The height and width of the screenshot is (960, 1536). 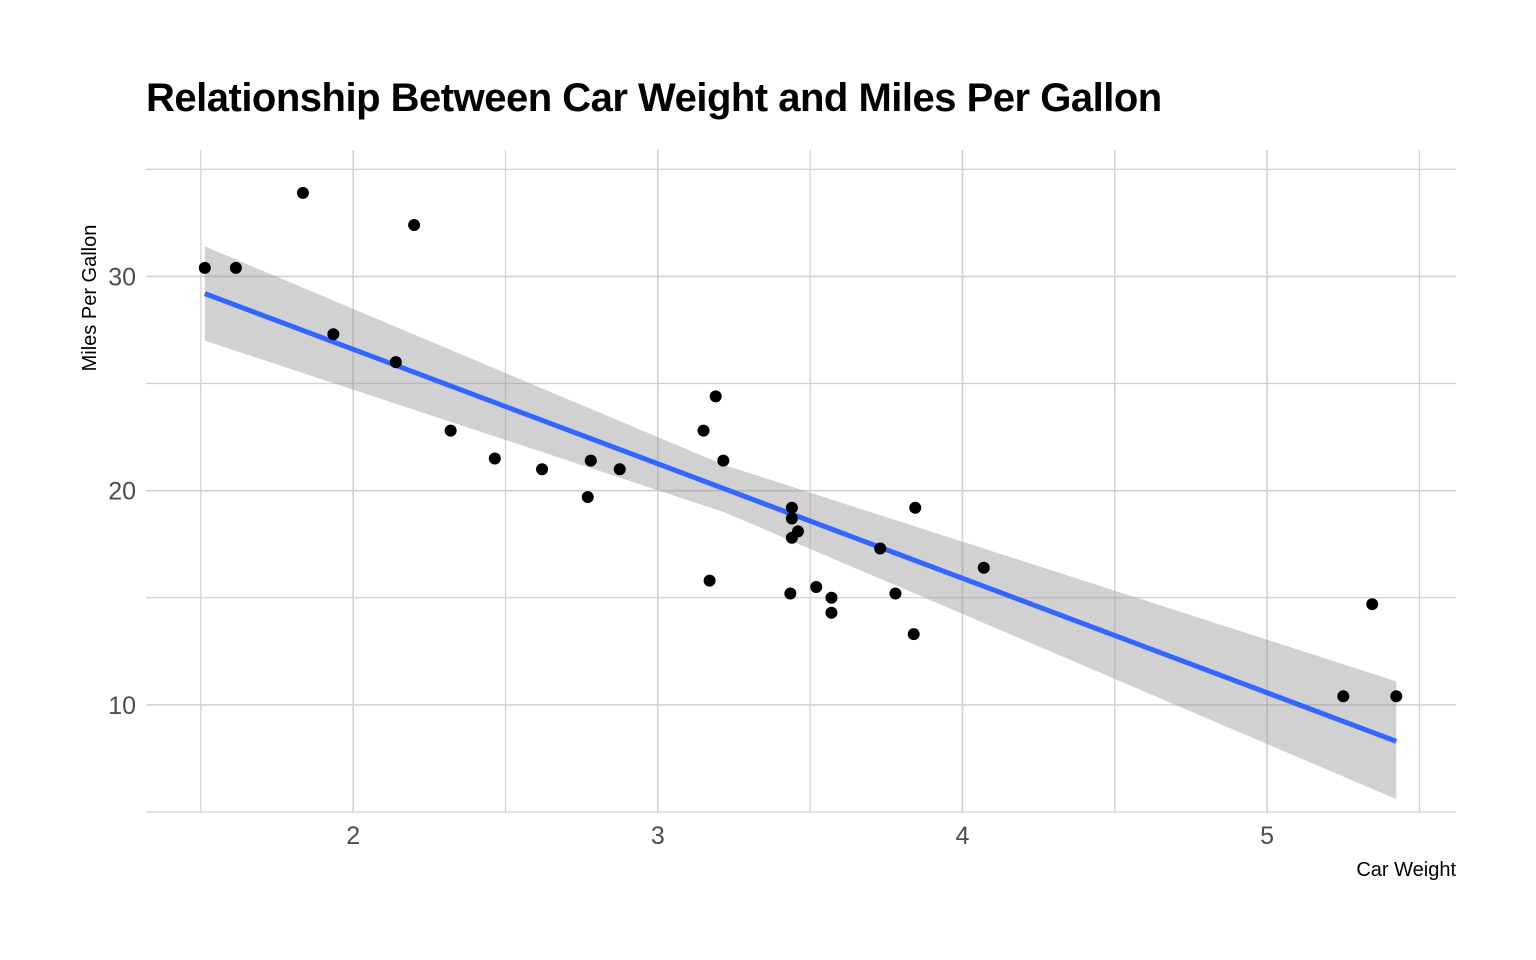 What do you see at coordinates (122, 706) in the screenshot?
I see `y-tick-label: 10` at bounding box center [122, 706].